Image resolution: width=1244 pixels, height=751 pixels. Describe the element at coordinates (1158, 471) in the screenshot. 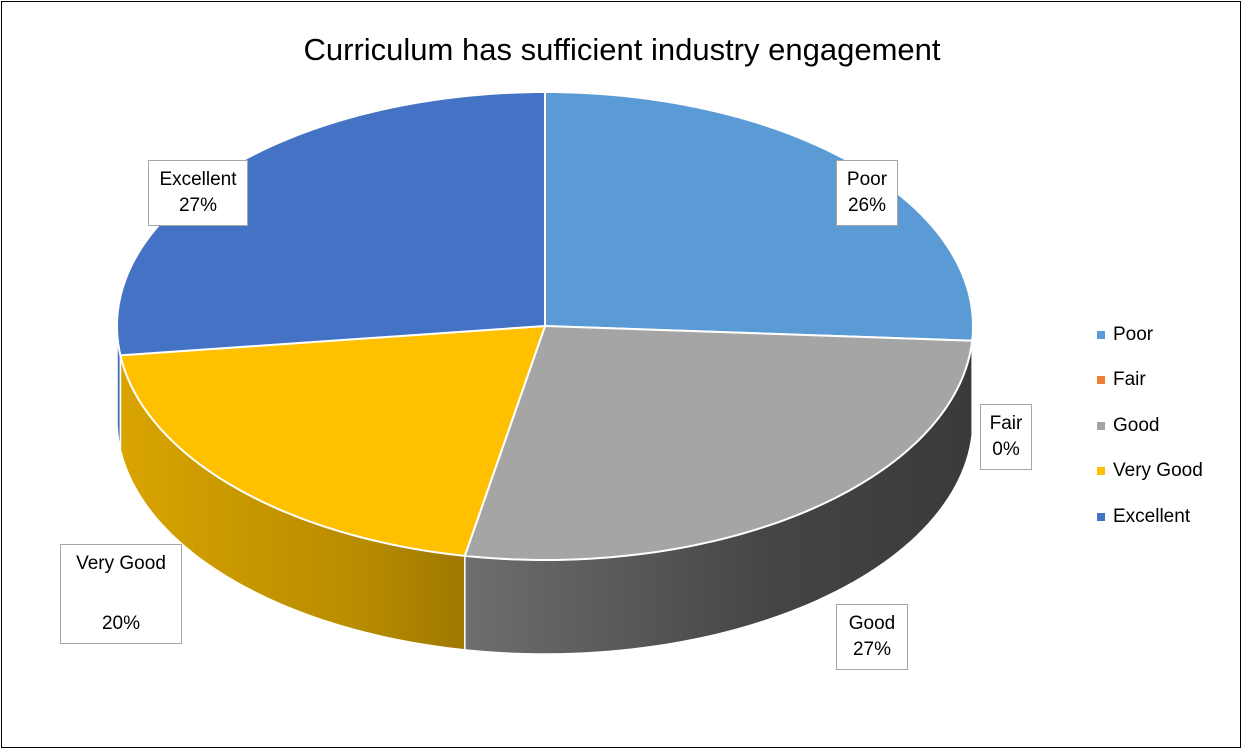

I see `legend-label-very-good: Very Good` at that location.